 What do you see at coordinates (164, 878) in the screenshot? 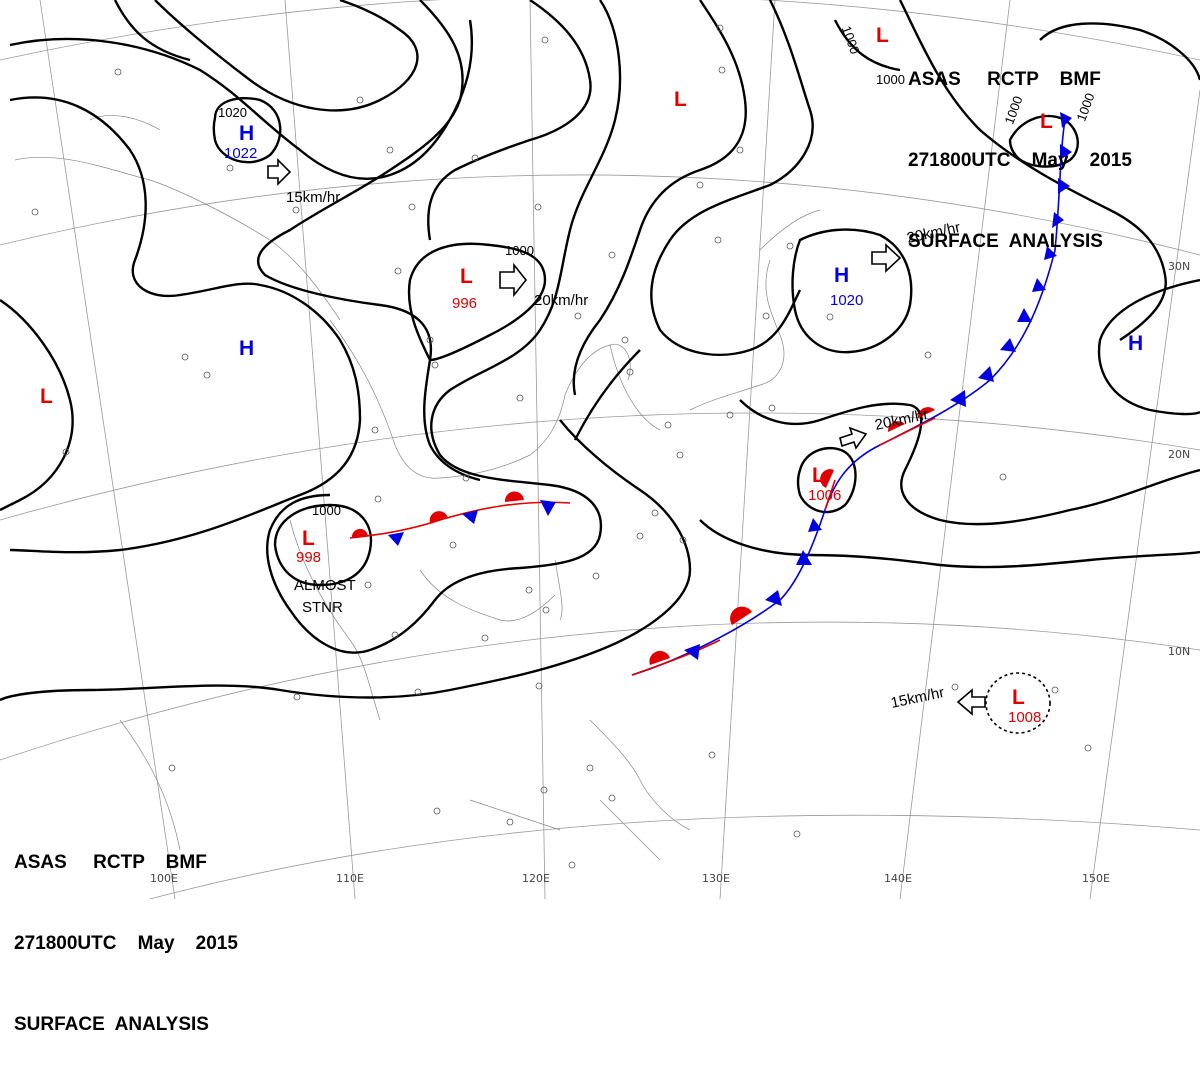
I see `lon-label-100e: 100E` at bounding box center [164, 878].